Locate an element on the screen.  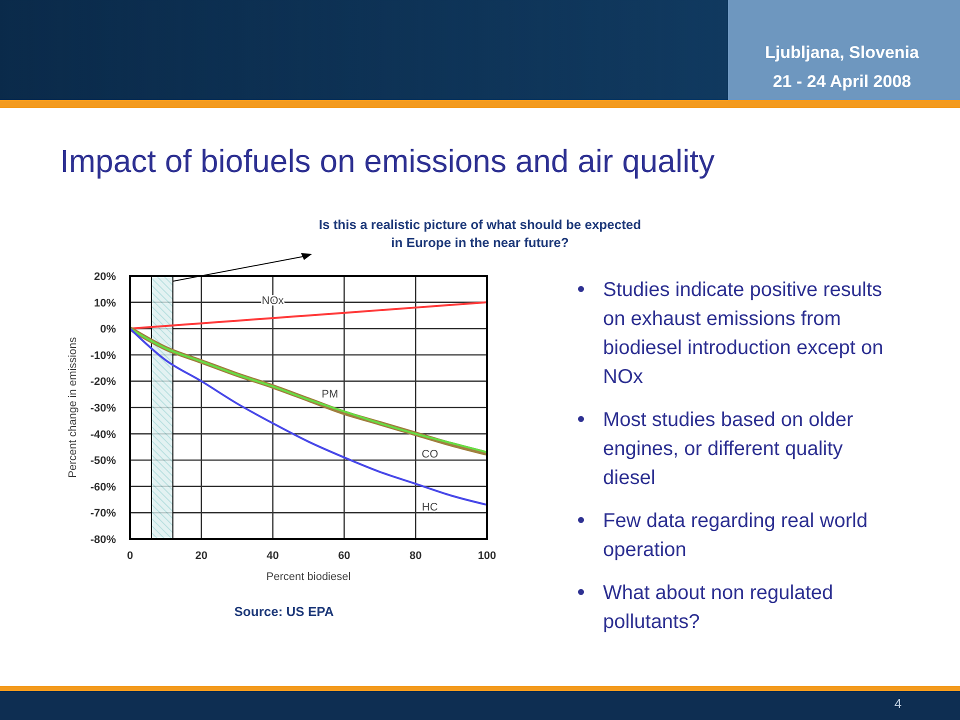
y-tick-label: 0% is located at coordinates (108, 330).